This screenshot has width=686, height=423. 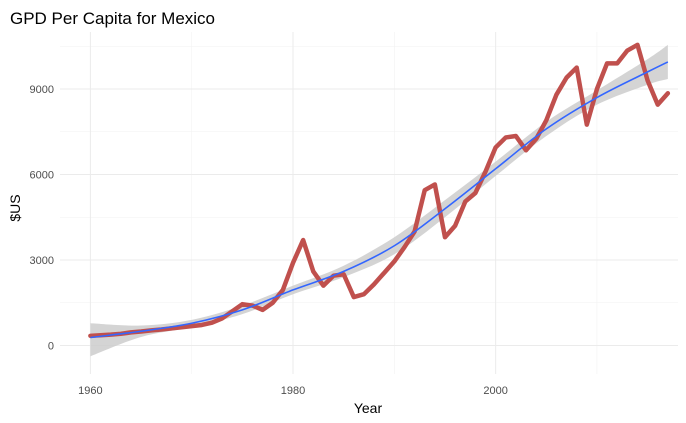 I want to click on x-tick-label: 2000, so click(x=495, y=391).